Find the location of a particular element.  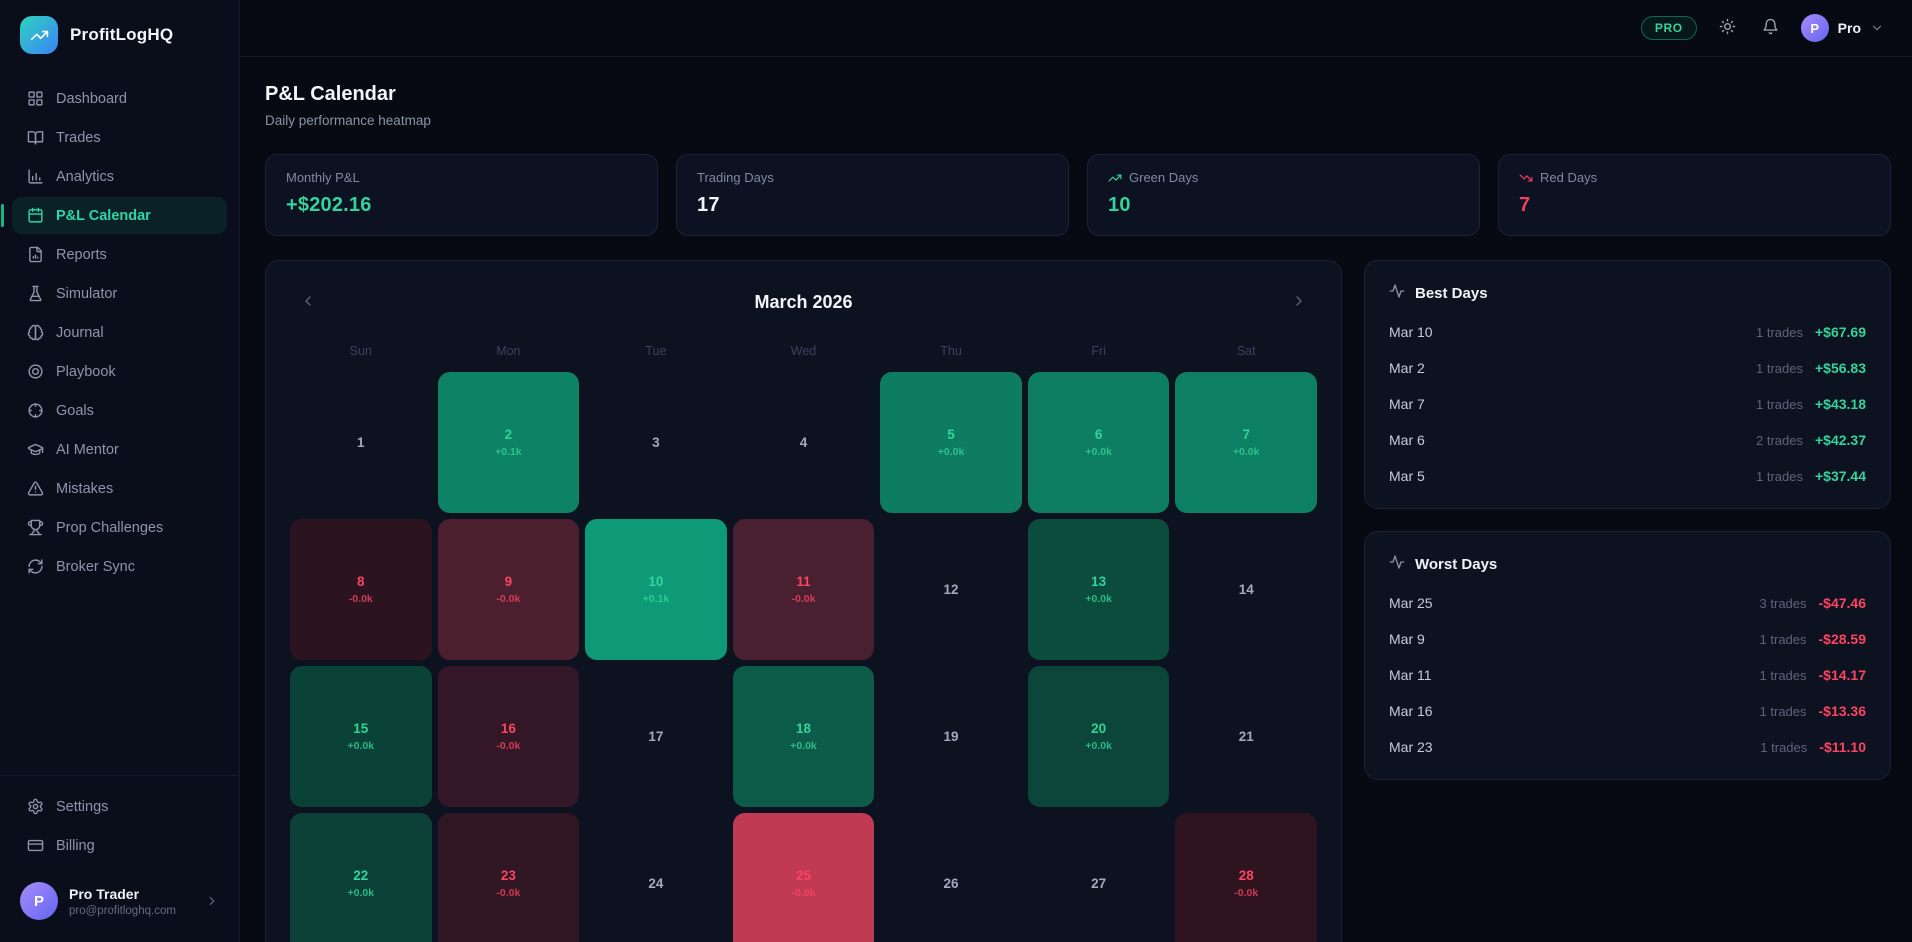

worst-days-header: Worst Days is located at coordinates (1627, 564).